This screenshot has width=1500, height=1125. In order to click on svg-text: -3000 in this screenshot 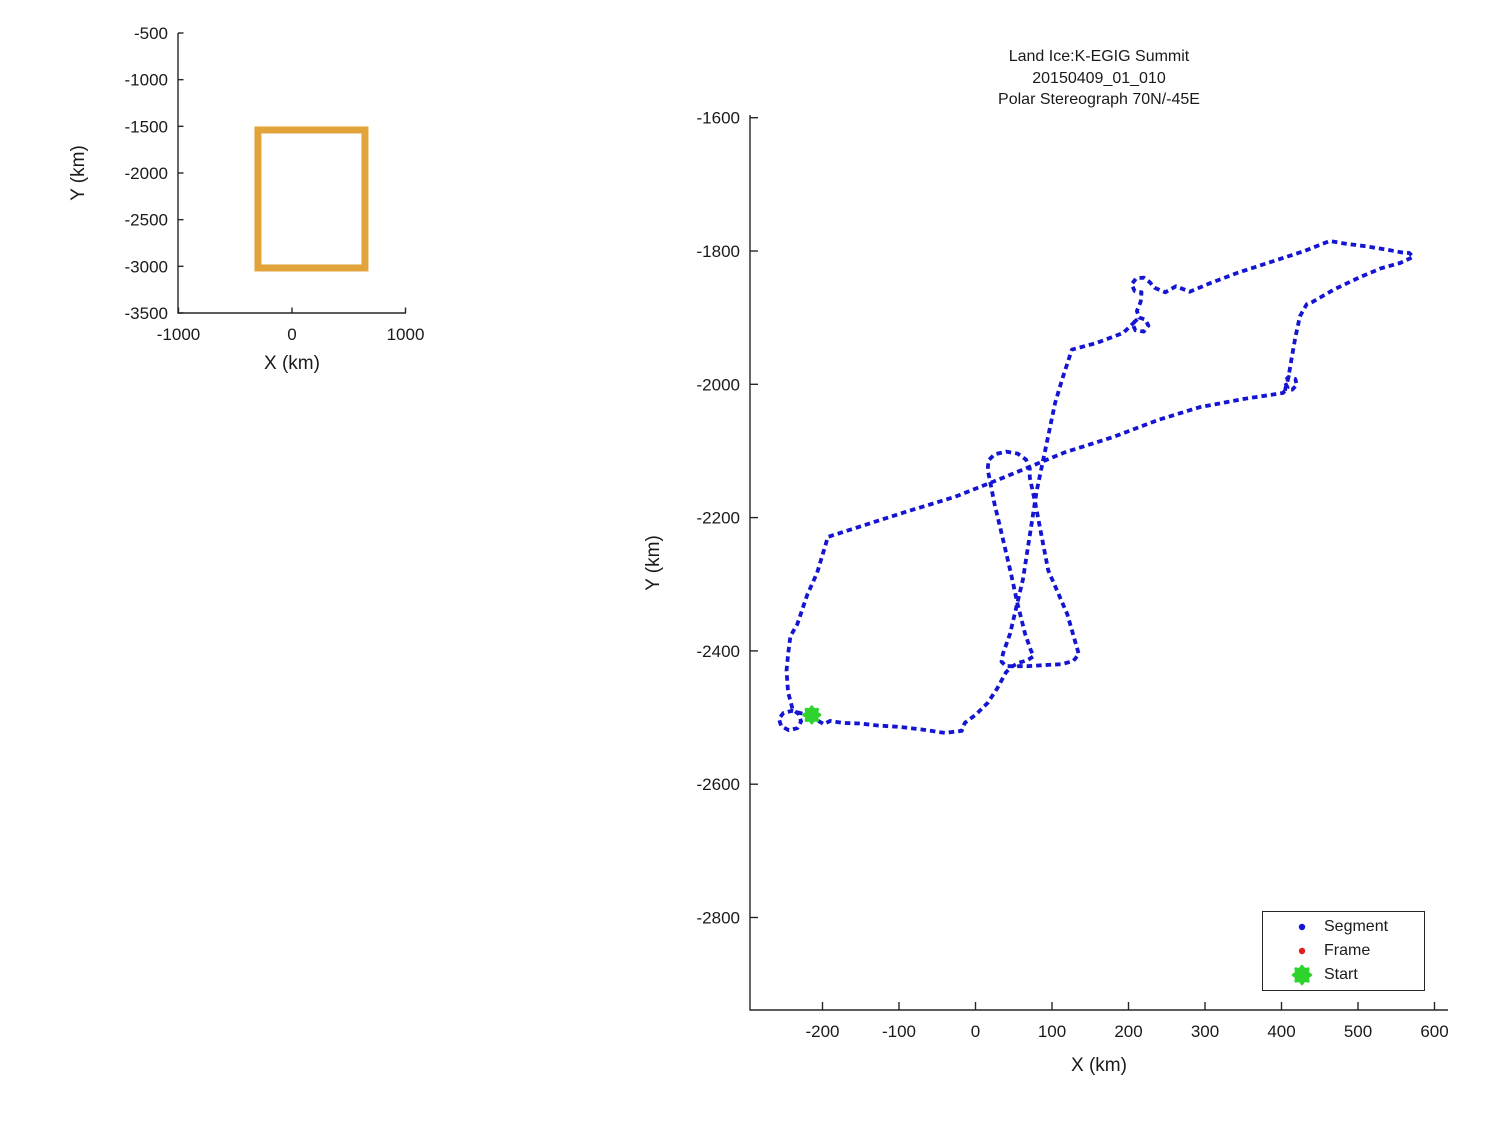, I will do `click(146, 266)`.